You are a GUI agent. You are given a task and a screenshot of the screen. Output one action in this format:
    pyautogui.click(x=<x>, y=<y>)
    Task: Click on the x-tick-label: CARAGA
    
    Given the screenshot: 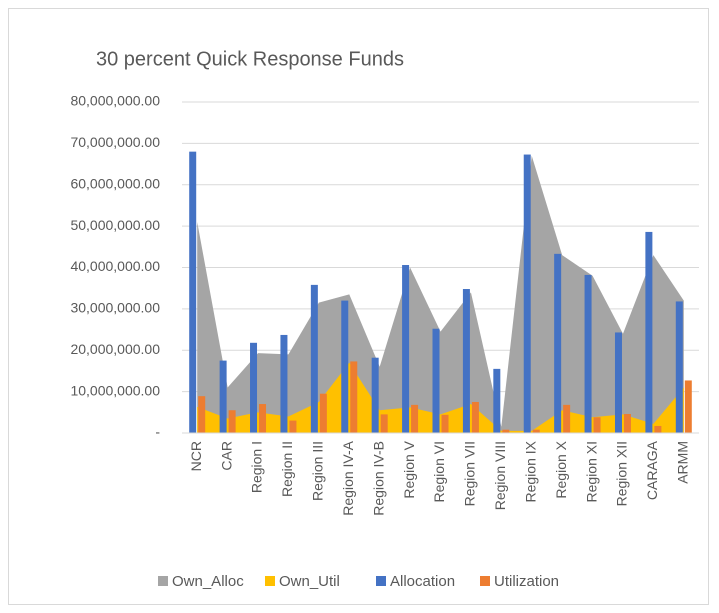 What is the action you would take?
    pyautogui.click(x=652, y=470)
    